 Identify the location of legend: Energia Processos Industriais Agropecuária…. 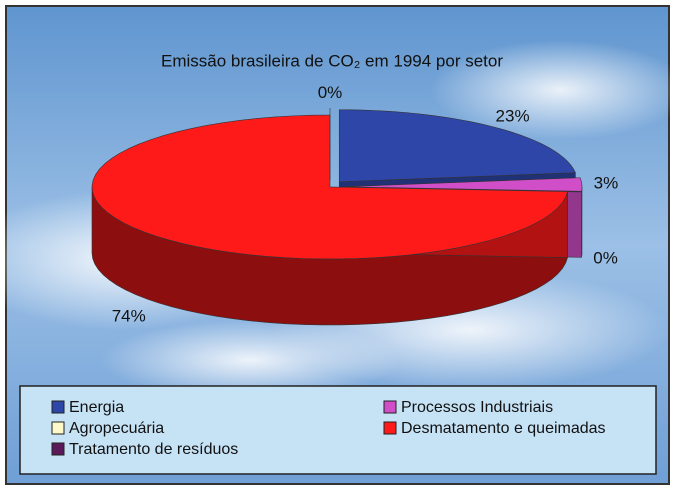
(328, 428).